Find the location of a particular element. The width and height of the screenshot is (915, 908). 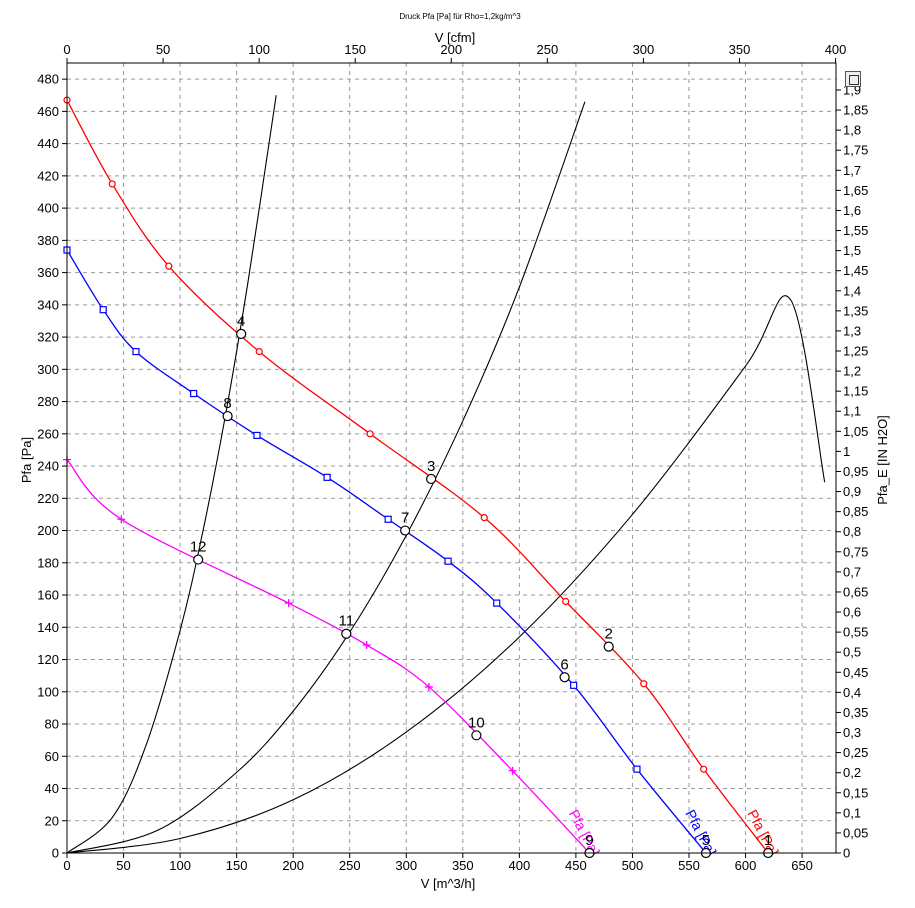

zoom-icon is located at coordinates (853, 79).